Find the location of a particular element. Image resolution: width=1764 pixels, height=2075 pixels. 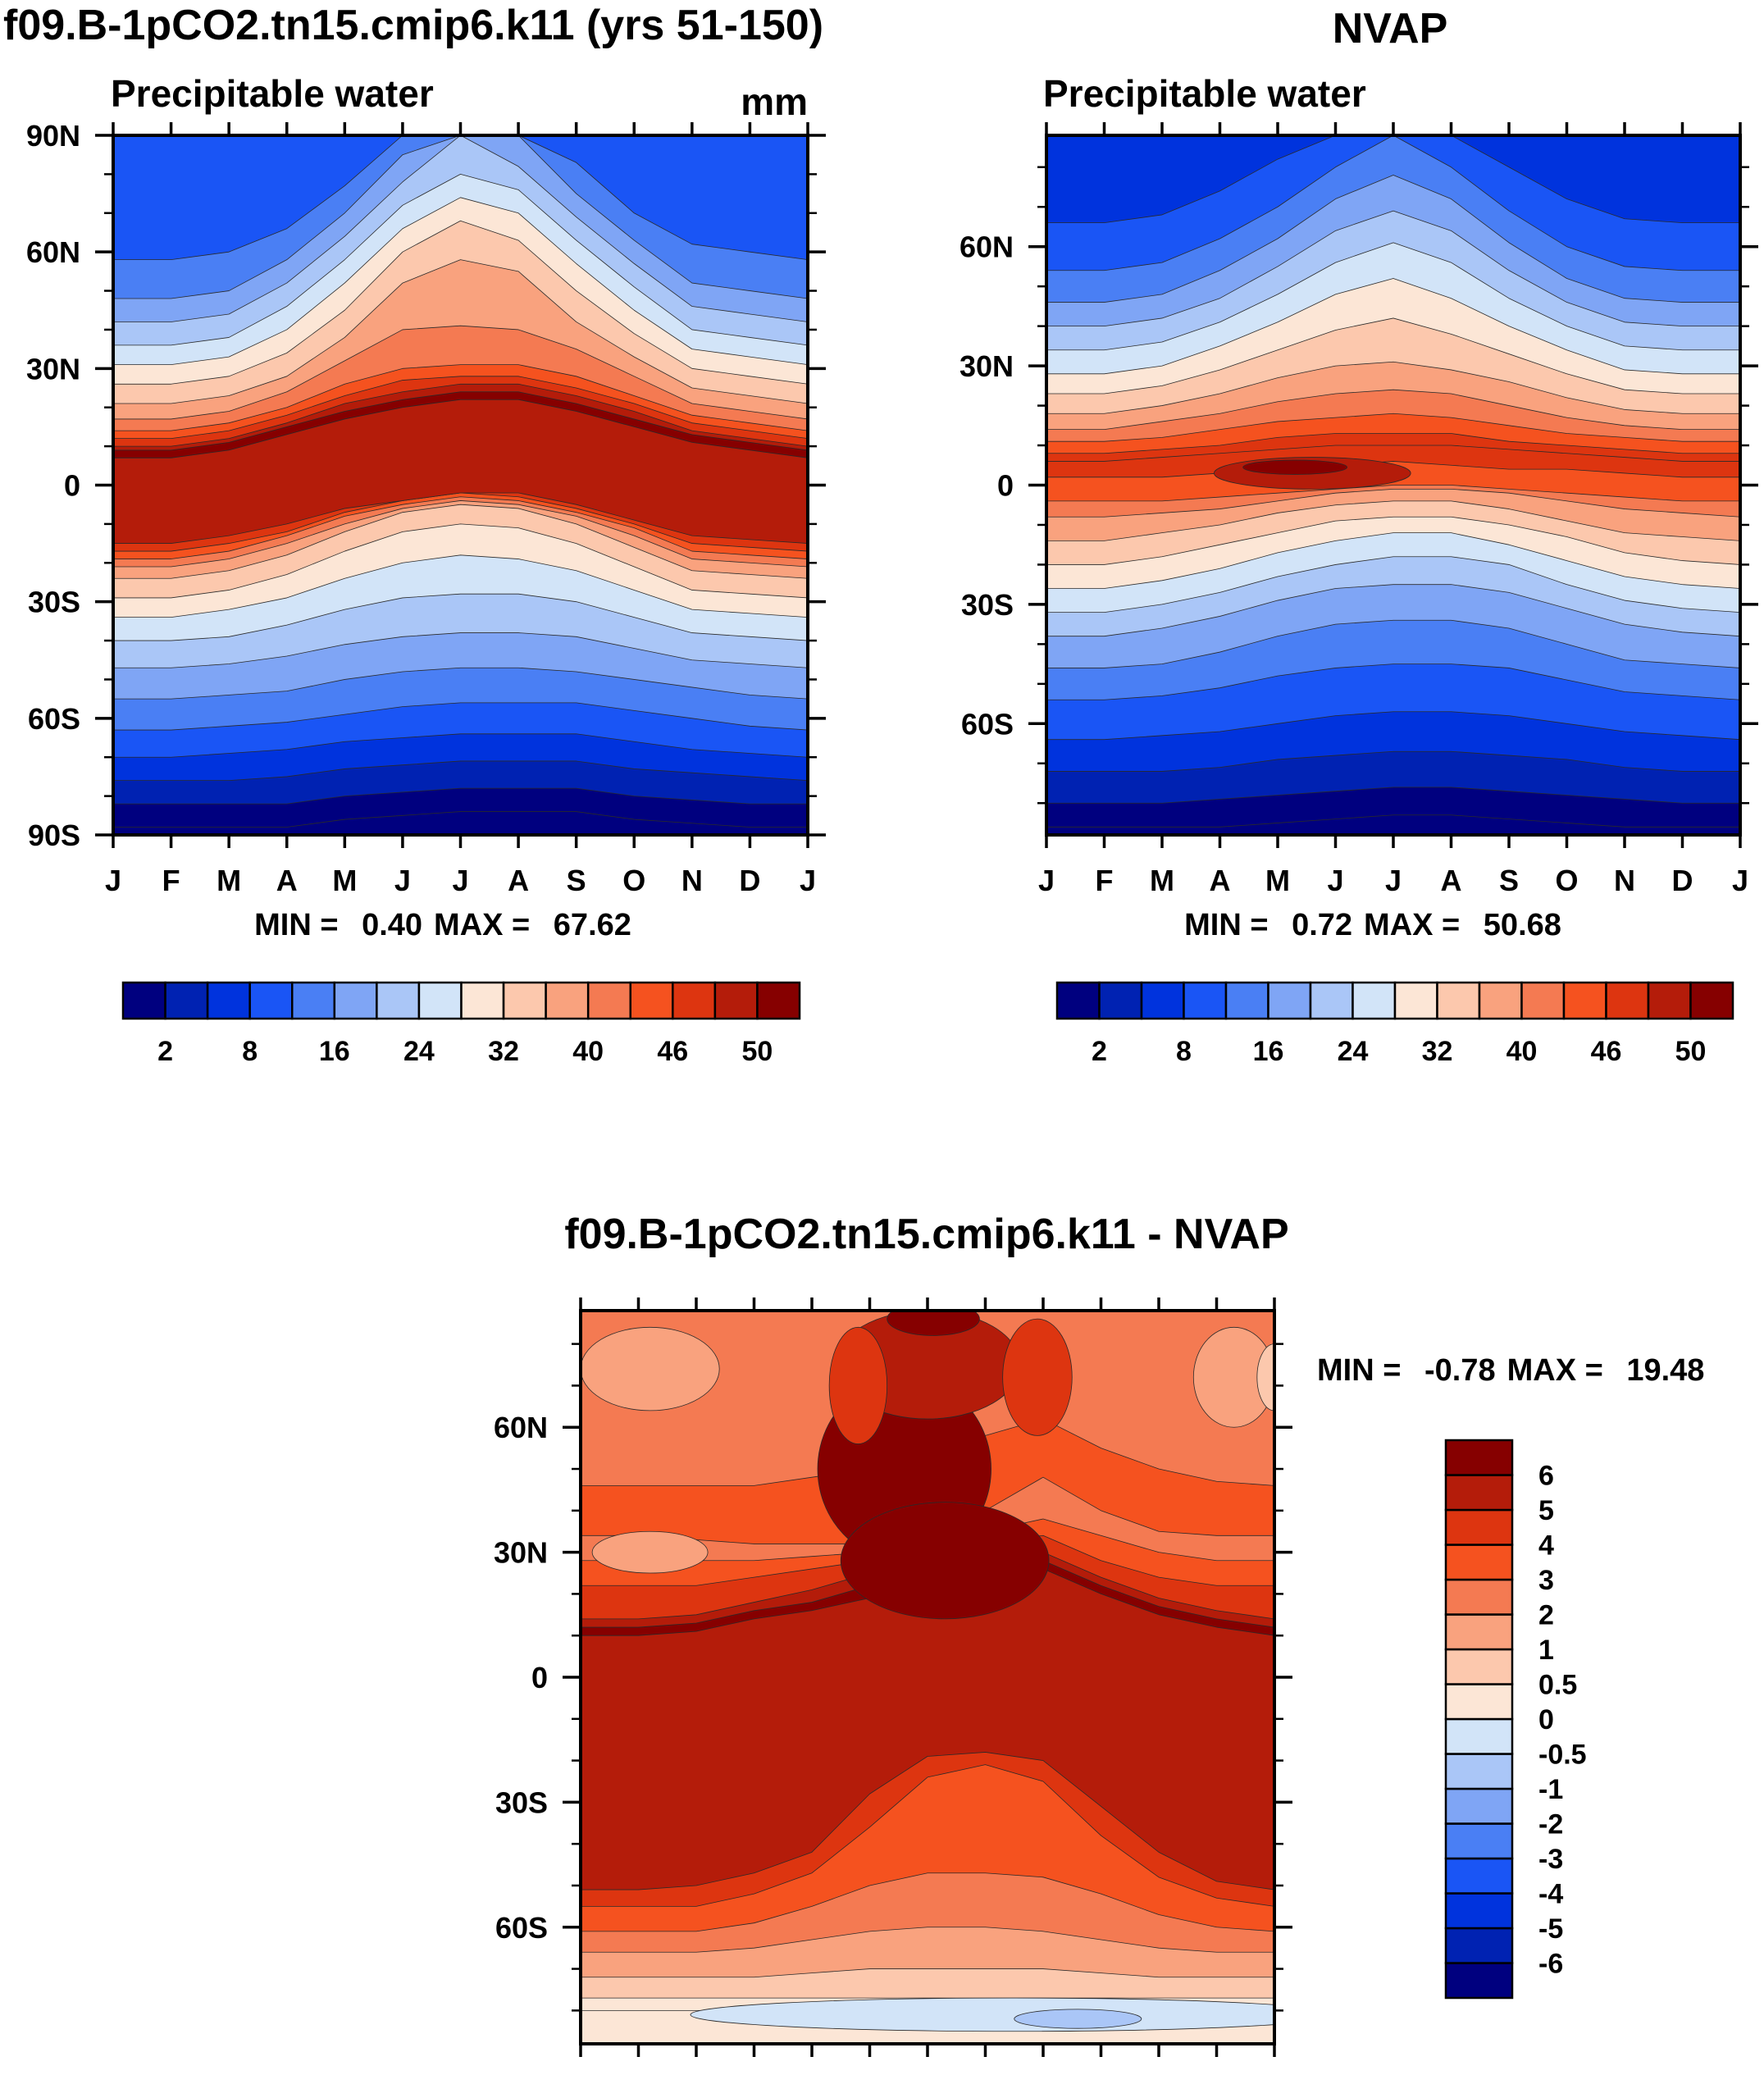

obs-colorbar-label-7: 50 is located at coordinates (1691, 1052).